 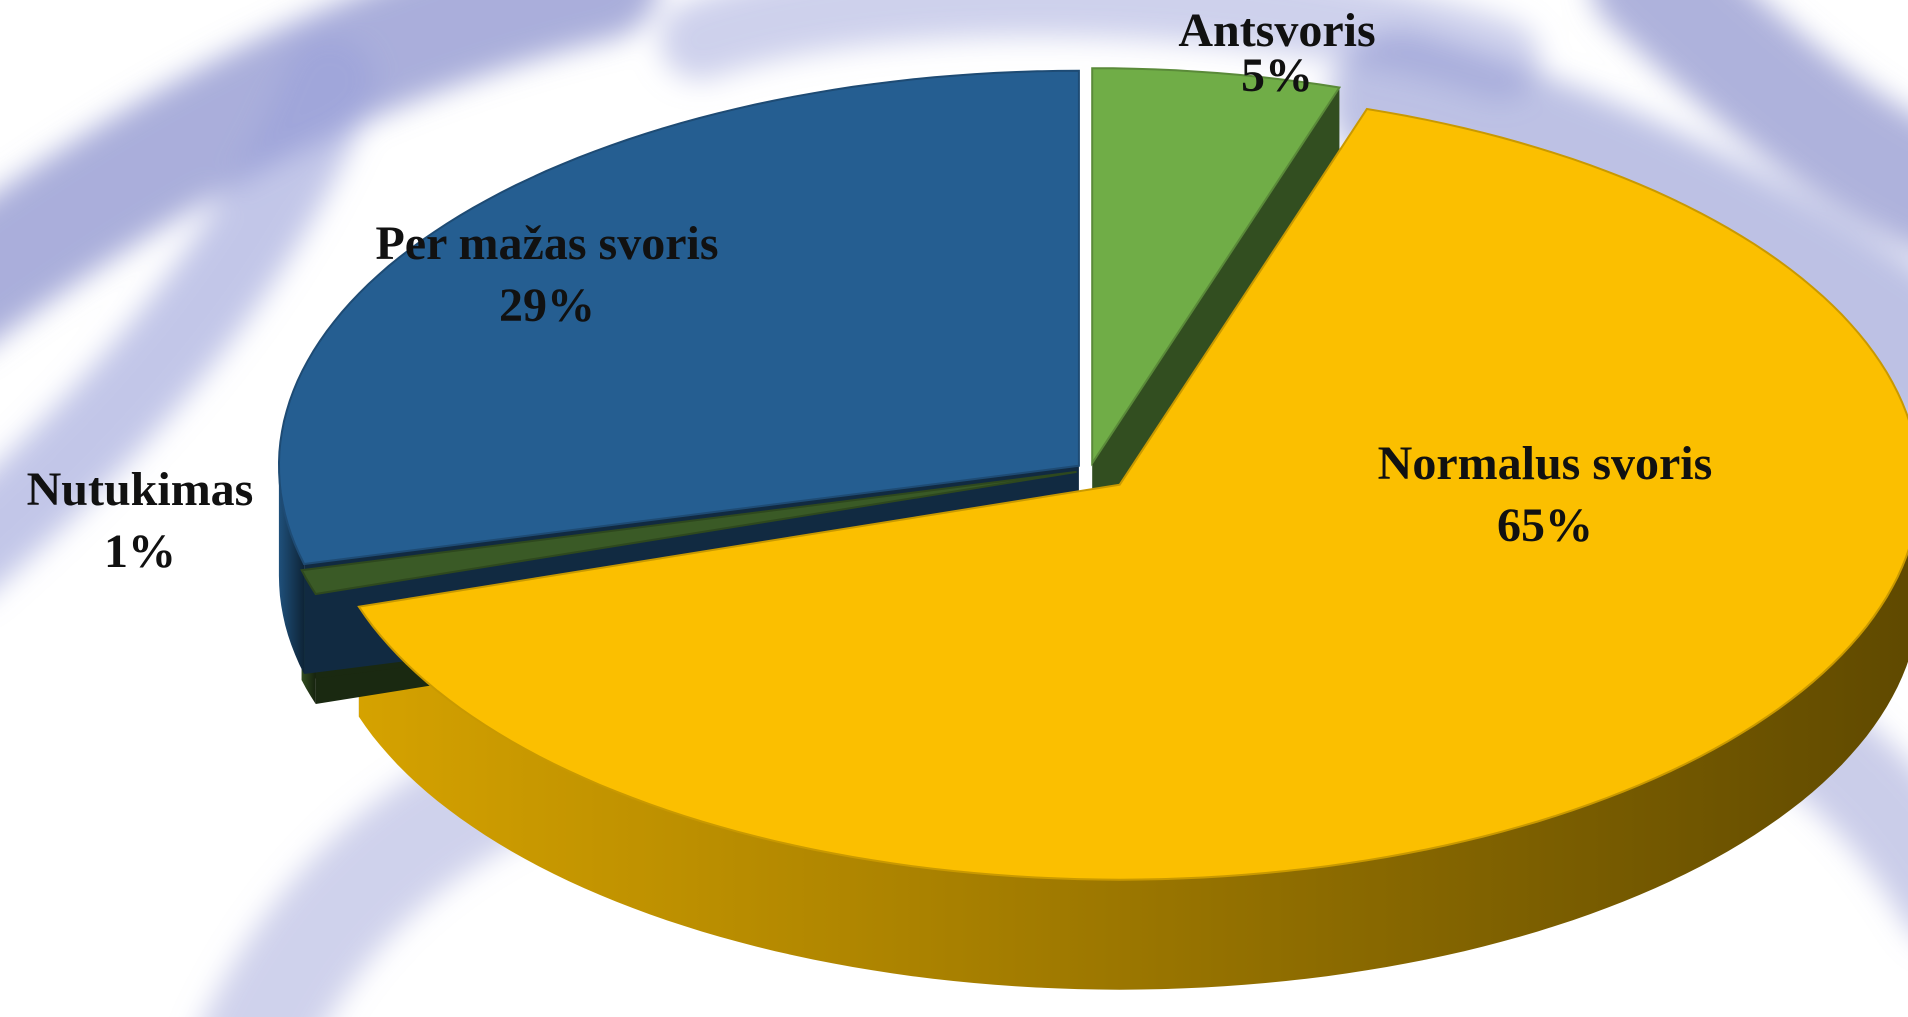 What do you see at coordinates (1277, 75) in the screenshot?
I see `slice-value-label: 5%` at bounding box center [1277, 75].